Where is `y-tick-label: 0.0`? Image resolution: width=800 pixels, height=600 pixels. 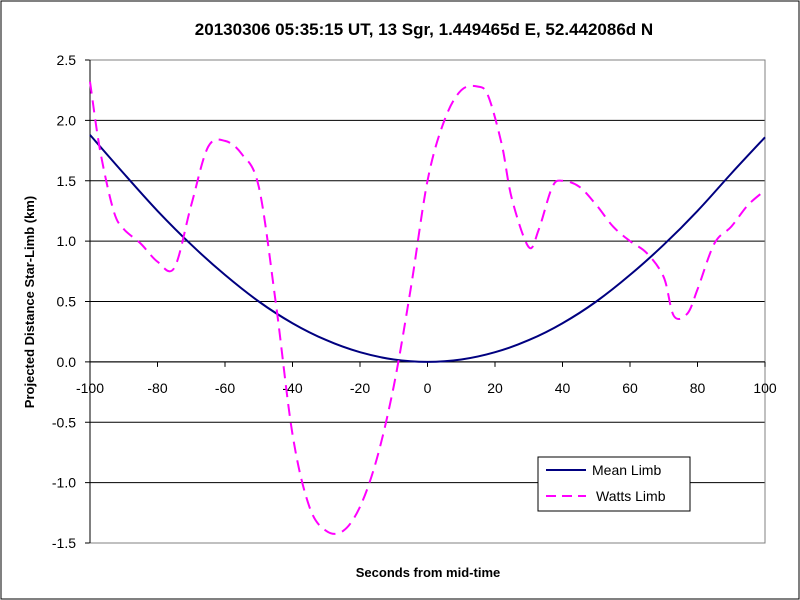 y-tick-label: 0.0 is located at coordinates (67, 362).